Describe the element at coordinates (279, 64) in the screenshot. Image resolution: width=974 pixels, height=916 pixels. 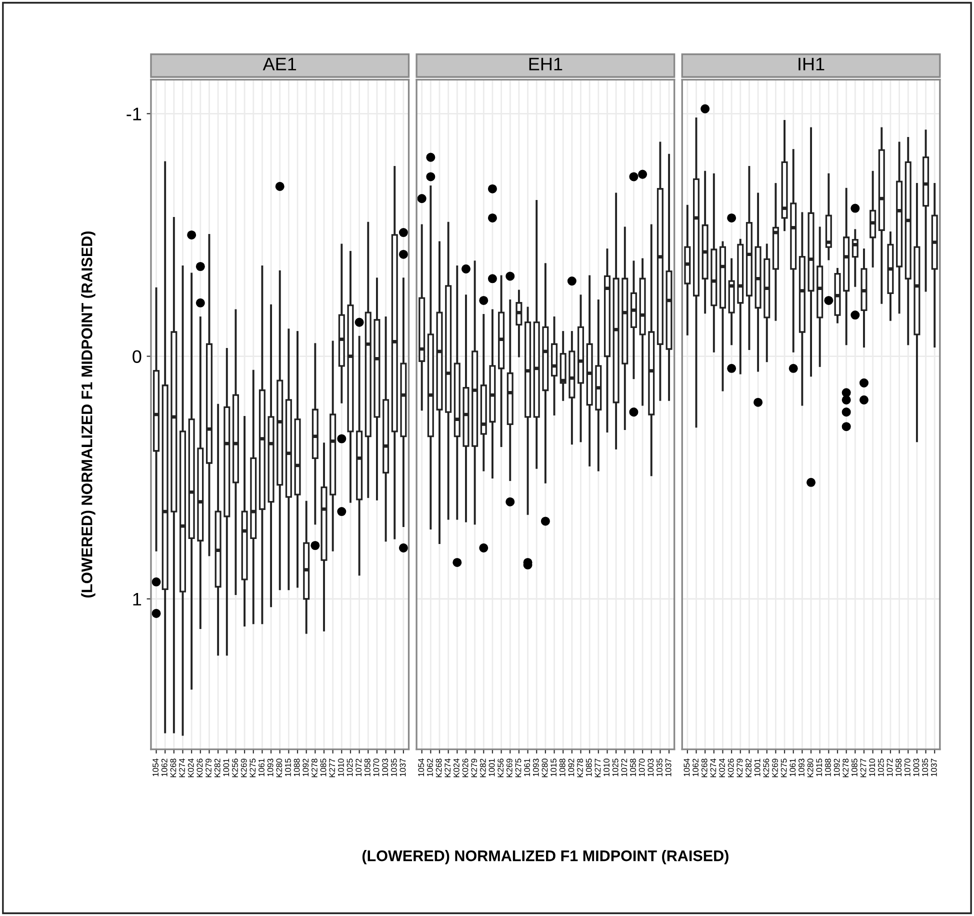
I see `chart-title: AE1` at that location.